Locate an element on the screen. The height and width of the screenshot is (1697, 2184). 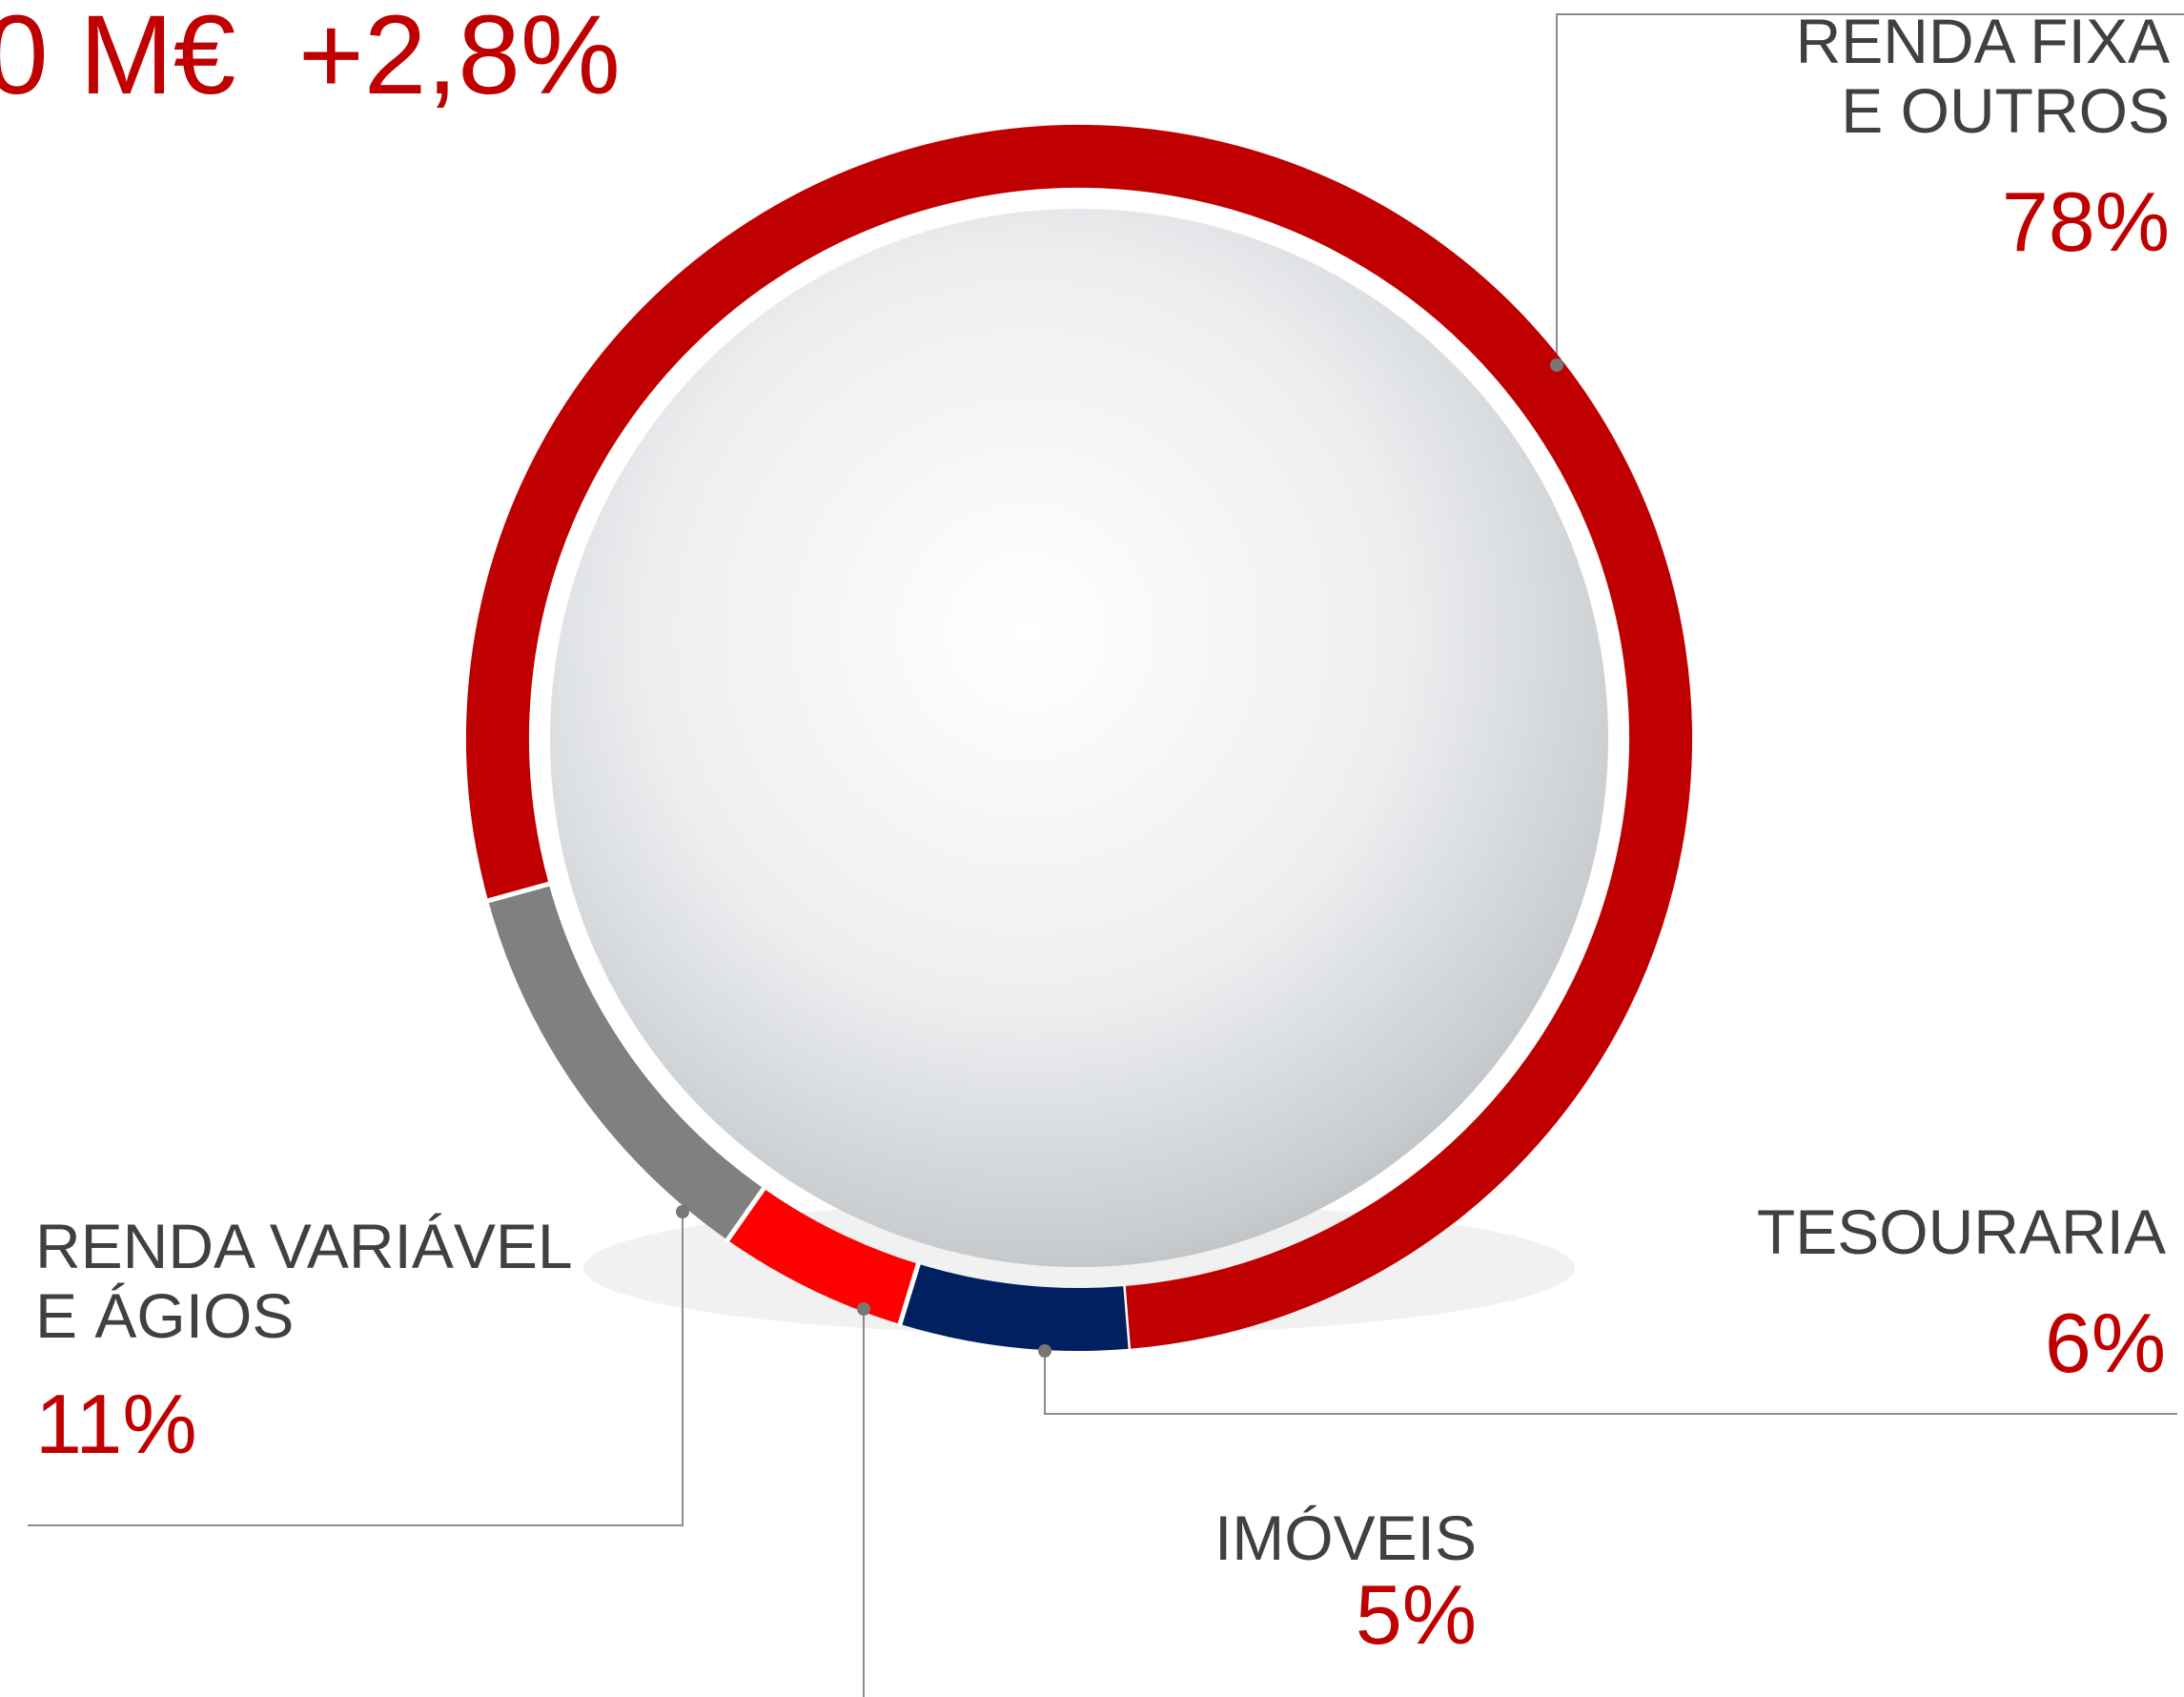
segment-value: 6% is located at coordinates (2105, 1343).